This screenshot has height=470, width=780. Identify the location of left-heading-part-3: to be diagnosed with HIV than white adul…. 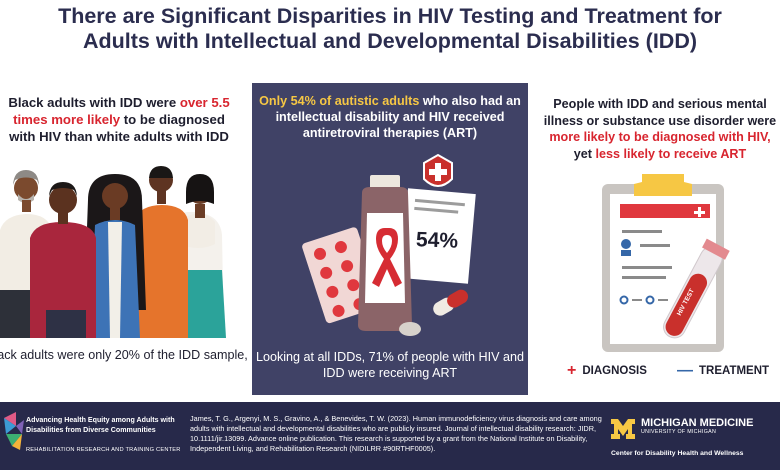
(119, 128).